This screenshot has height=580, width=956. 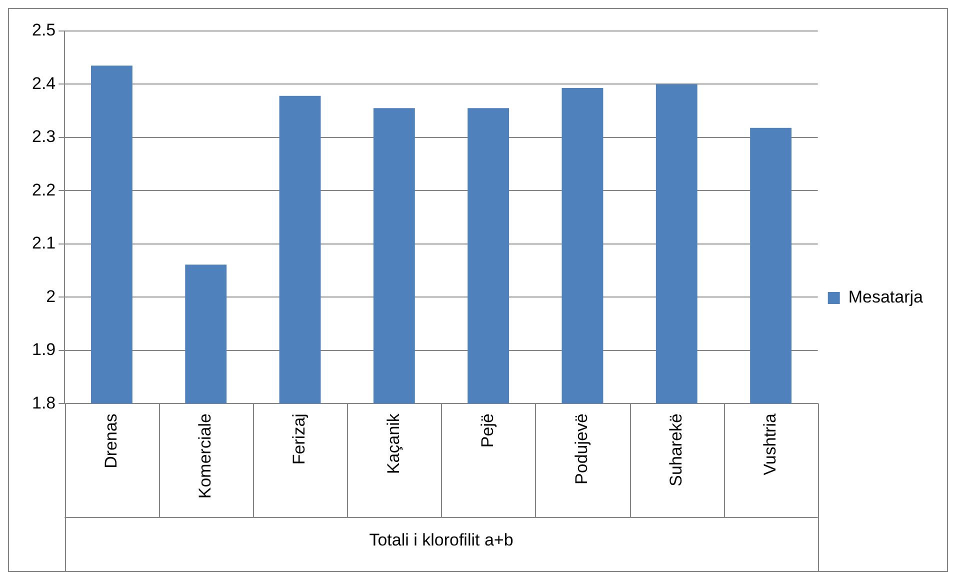 I want to click on x-tick-label: Pejë, so click(x=488, y=431).